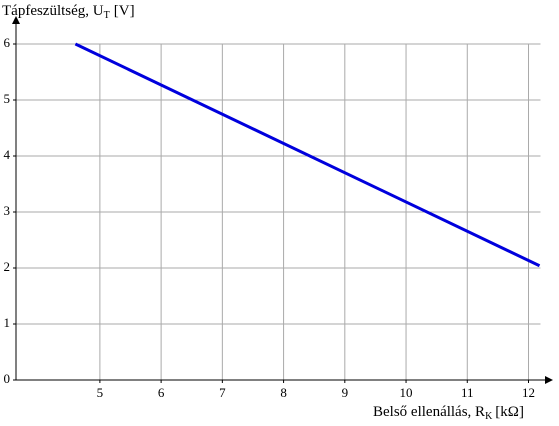 This screenshot has height=426, width=559. I want to click on y-axis-label: Tápfeszültség, UT [V], so click(68, 12).